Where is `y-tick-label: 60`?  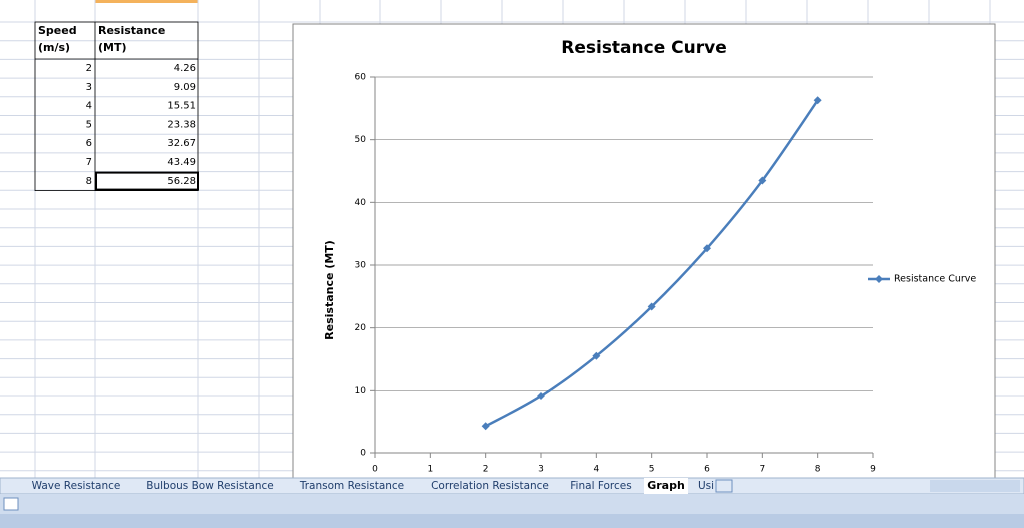
y-tick-label: 60 is located at coordinates (361, 78).